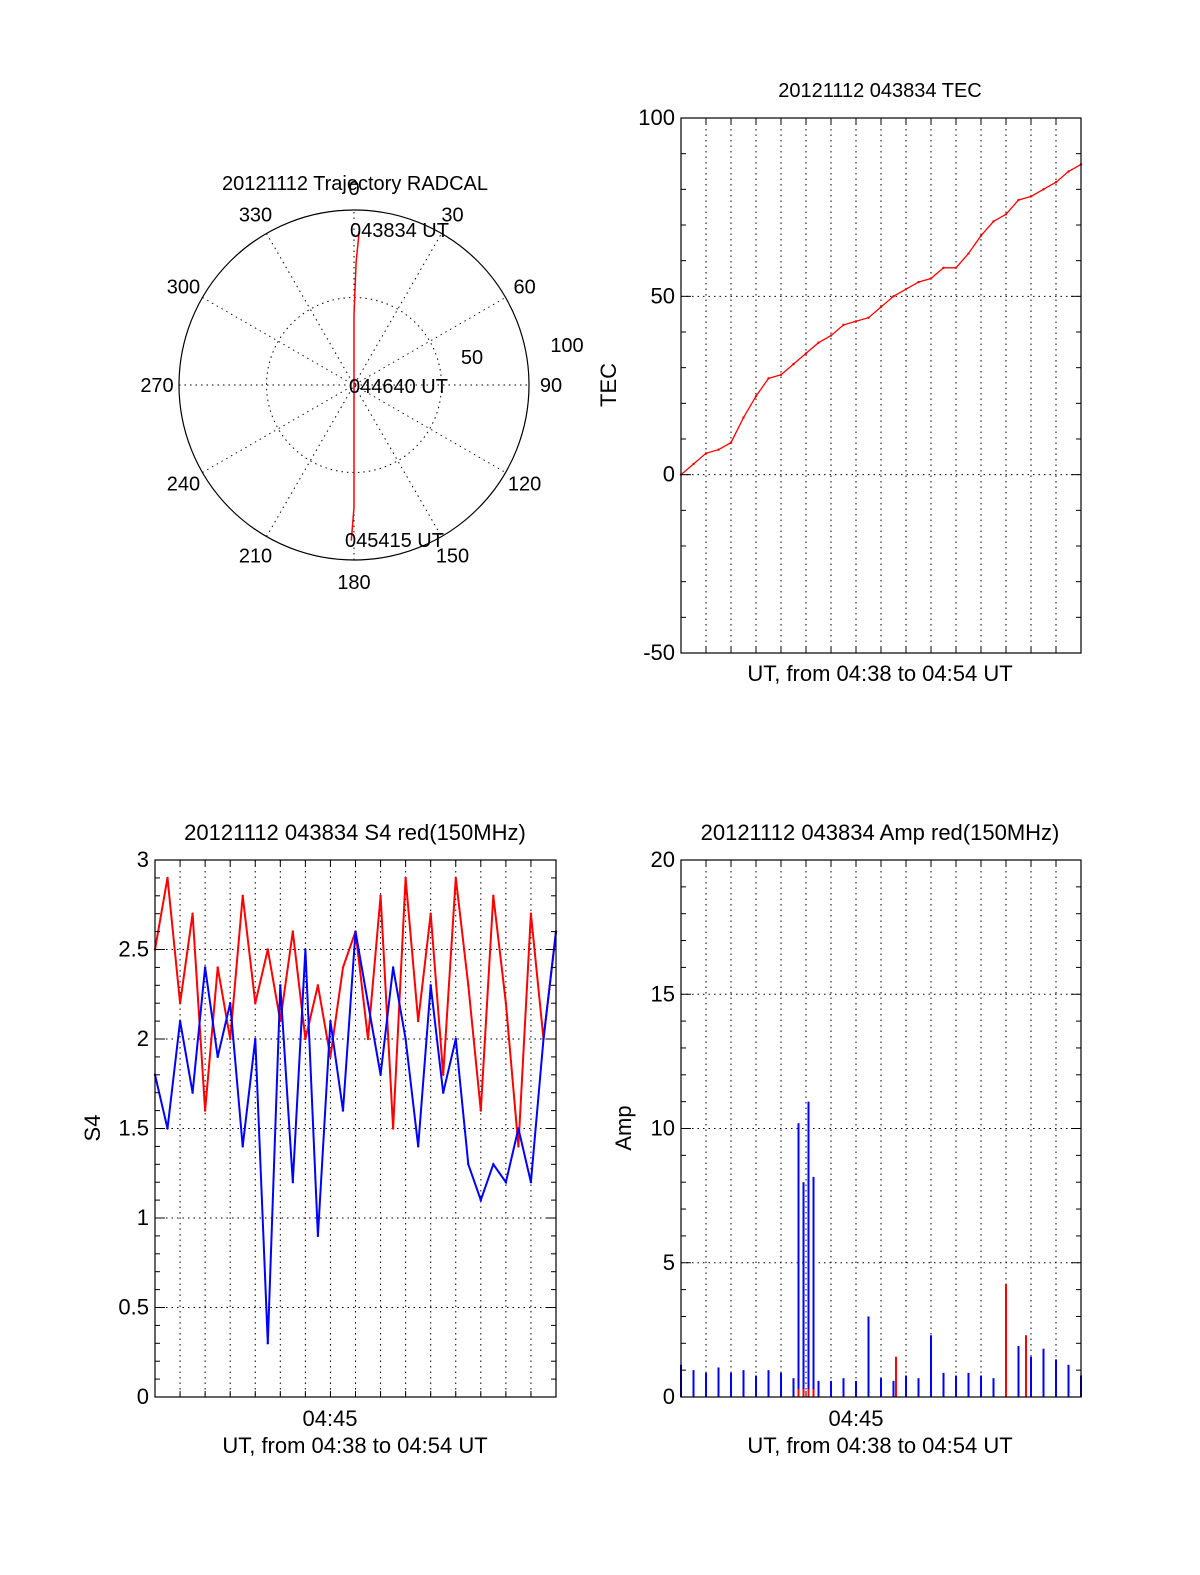  I want to click on amp-grid, so click(881, 1128).